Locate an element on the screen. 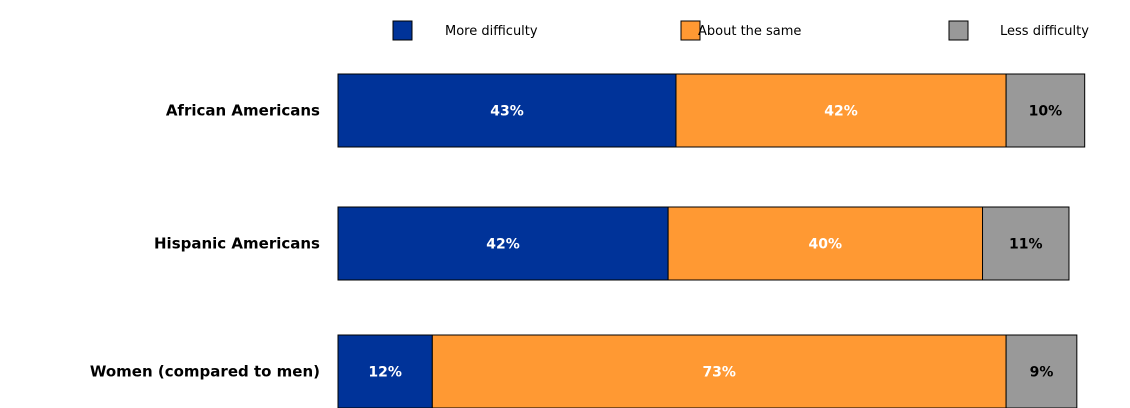  data-label: 43% is located at coordinates (507, 112).